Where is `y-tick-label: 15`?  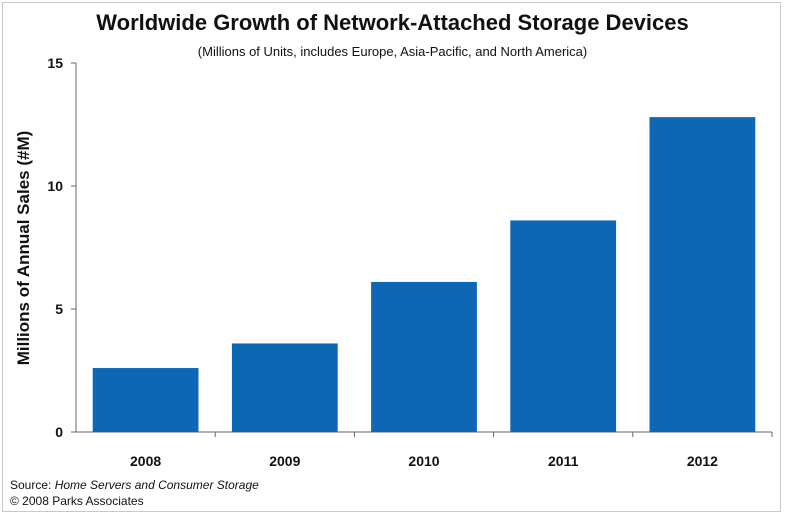
y-tick-label: 15 is located at coordinates (55, 63).